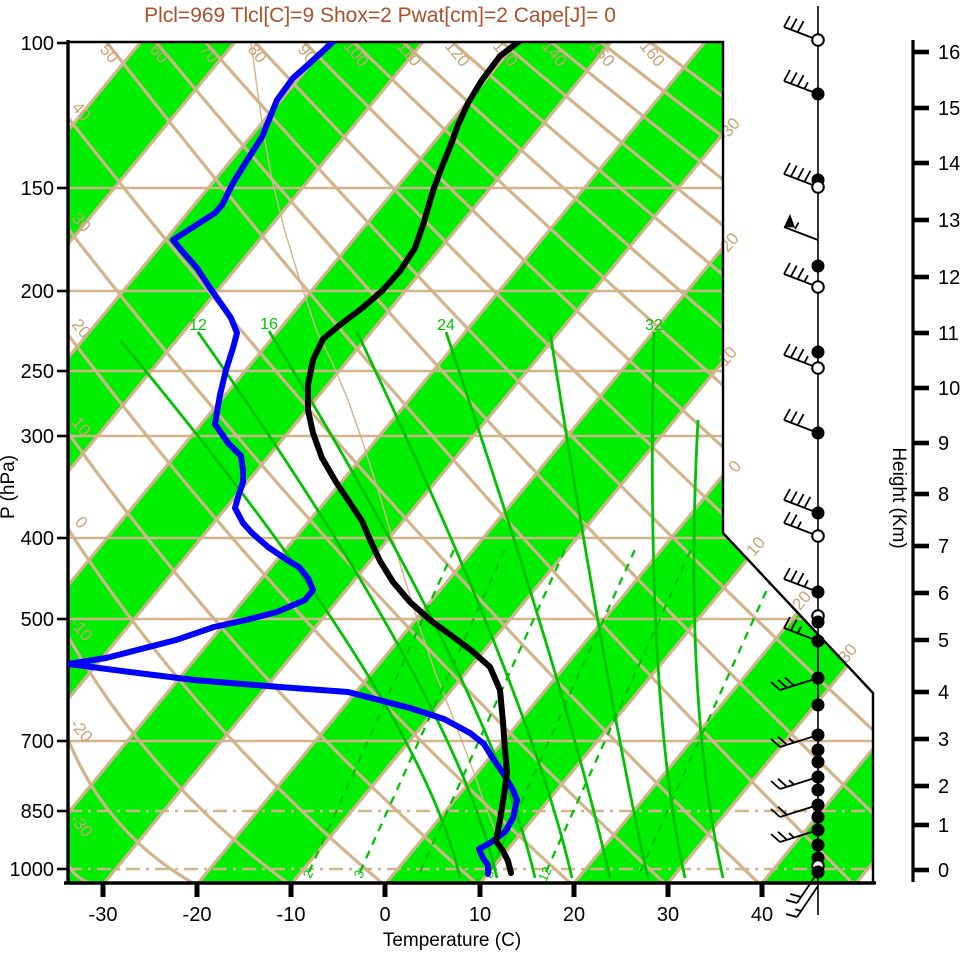 Image resolution: width=961 pixels, height=957 pixels. What do you see at coordinates (654, 325) in the screenshot?
I see `moist-adiabat-label: 32` at bounding box center [654, 325].